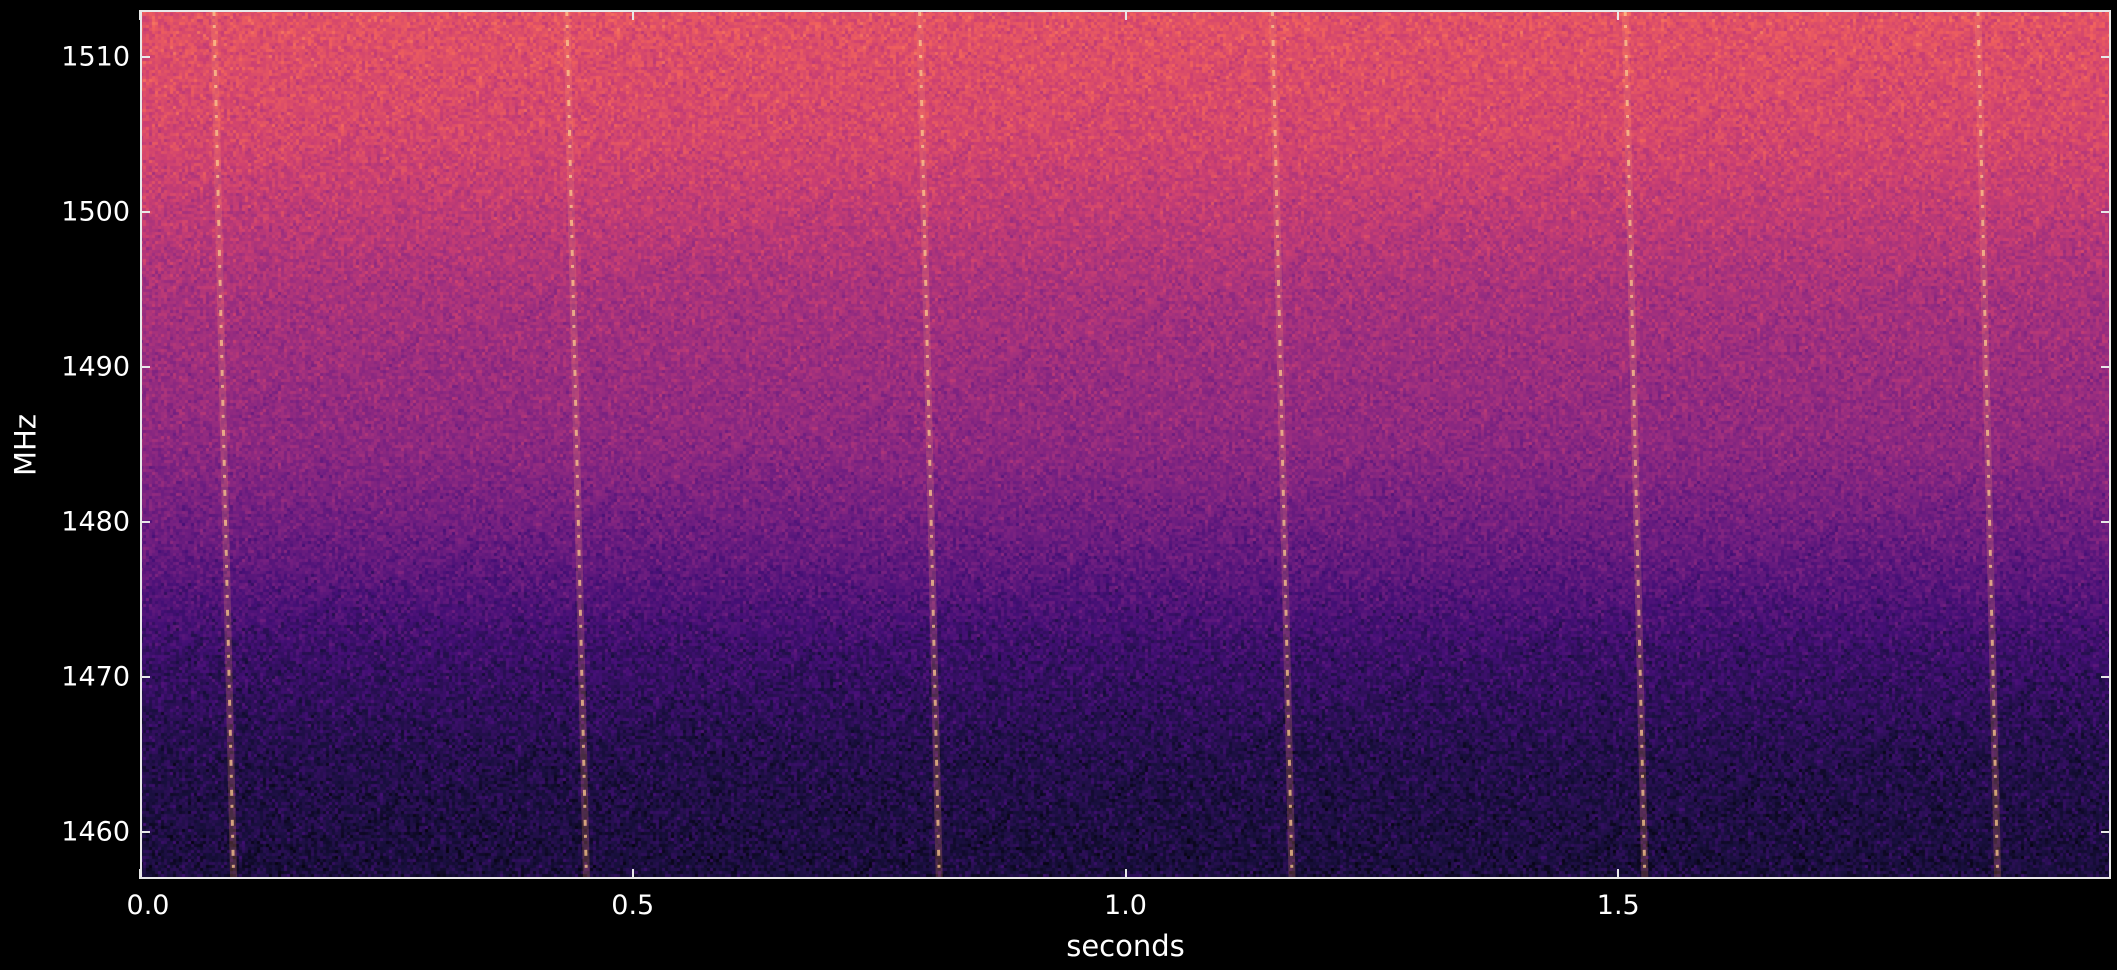 This screenshot has width=2117, height=970. I want to click on y-tick-label: 1480, so click(95, 522).